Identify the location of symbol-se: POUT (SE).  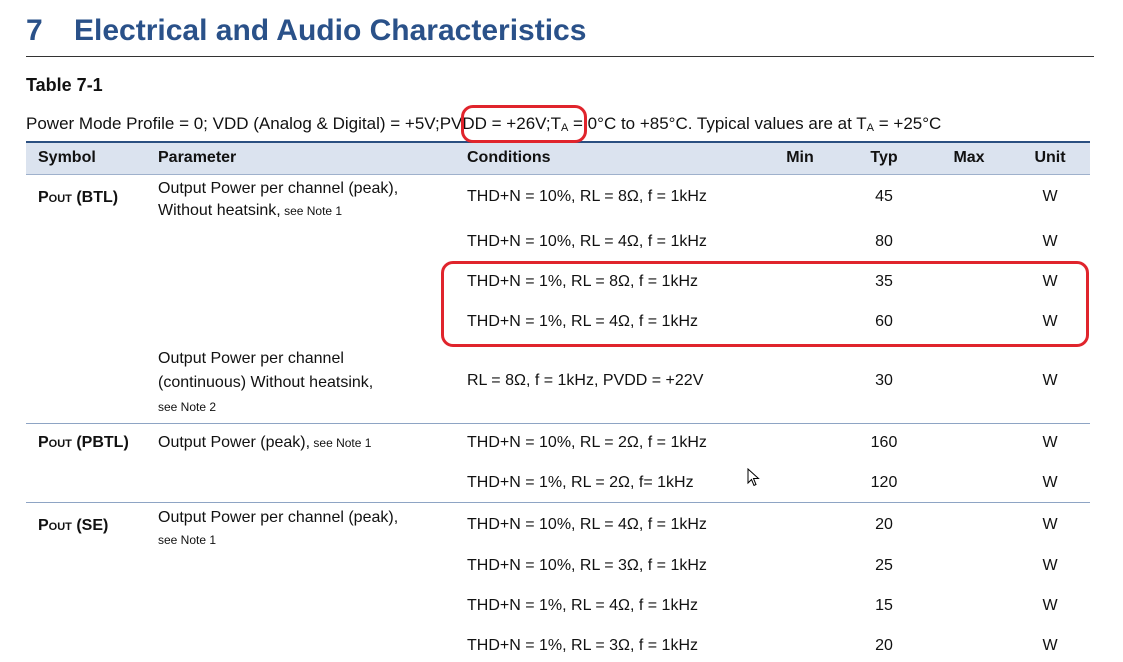
(73, 525).